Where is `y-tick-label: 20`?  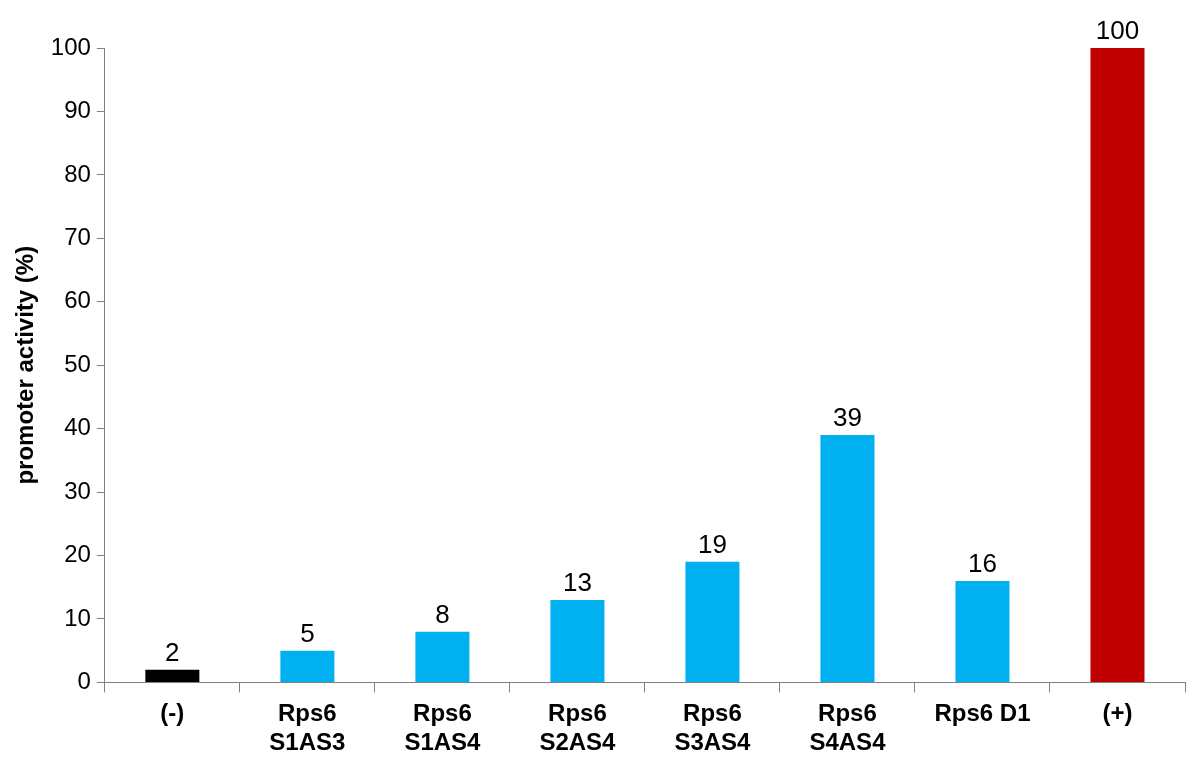 y-tick-label: 20 is located at coordinates (77, 554).